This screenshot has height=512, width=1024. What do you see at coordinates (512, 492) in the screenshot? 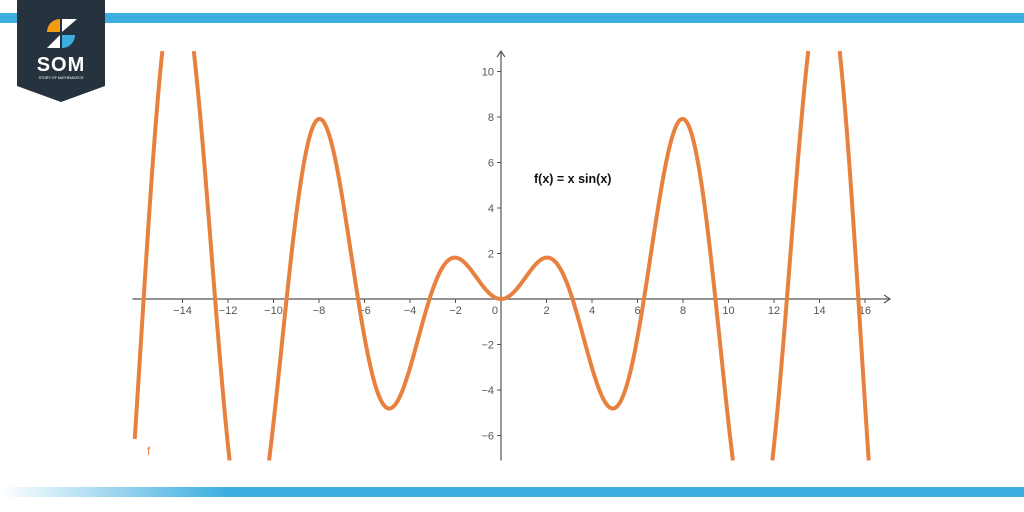
I see `bottom-banner-bar` at bounding box center [512, 492].